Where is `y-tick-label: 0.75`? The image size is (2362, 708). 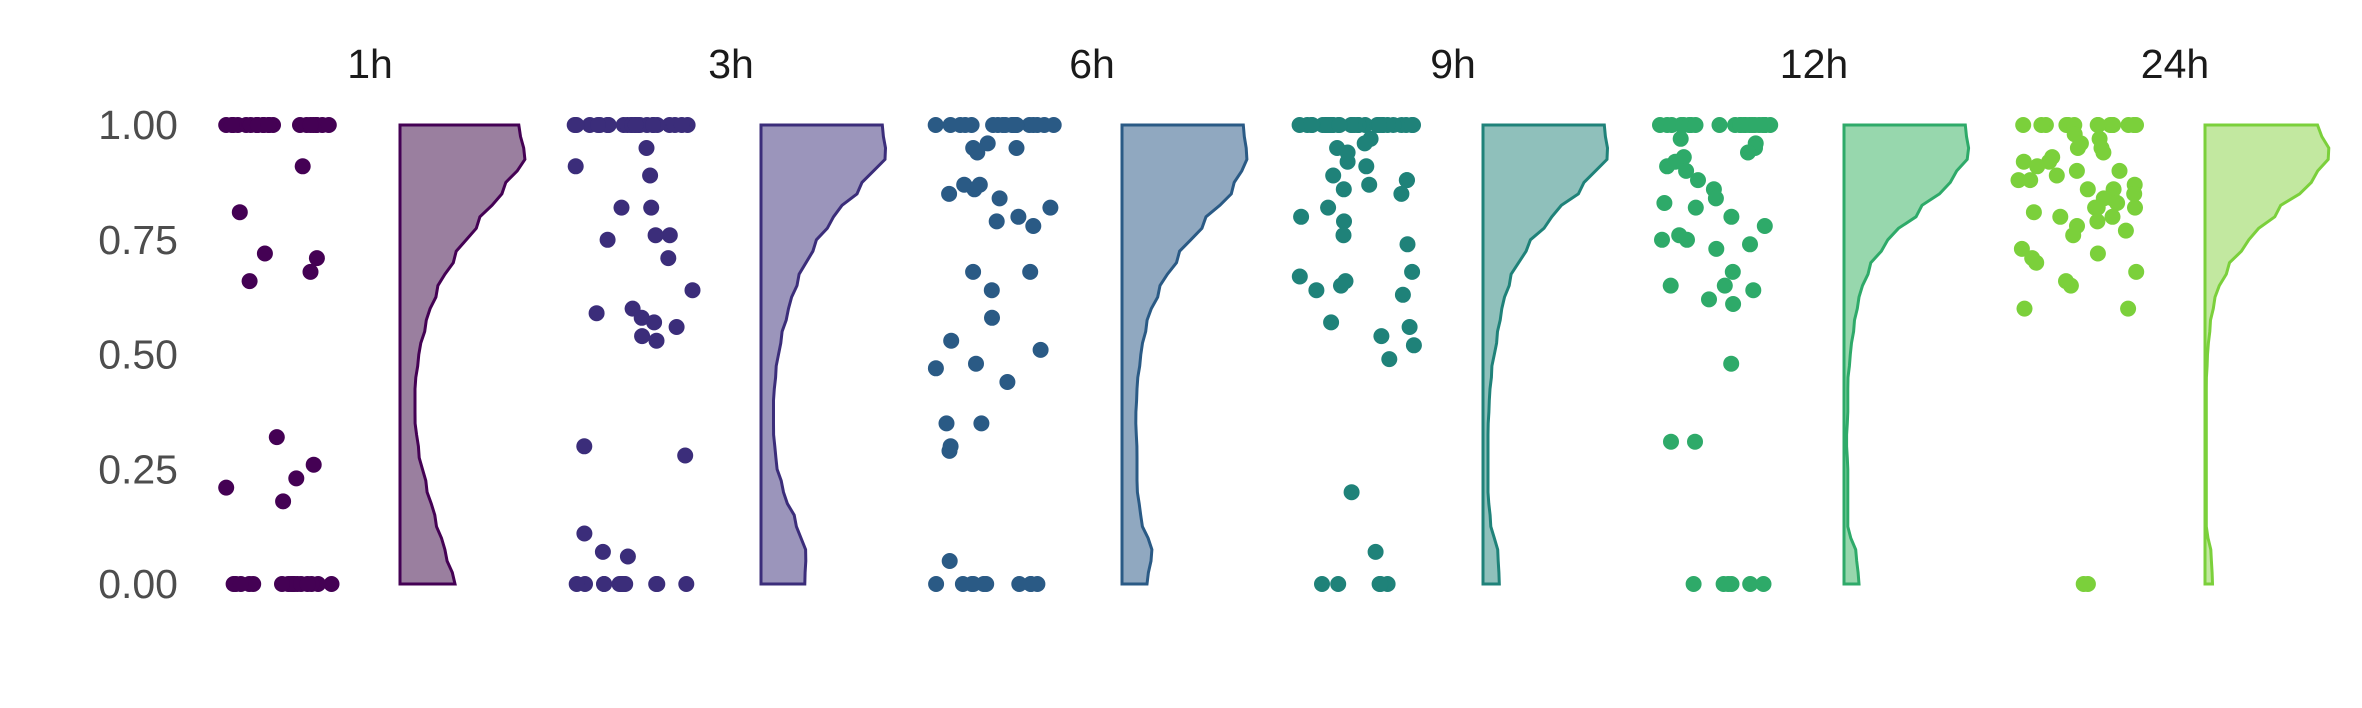
y-tick-label: 0.75 is located at coordinates (138, 240).